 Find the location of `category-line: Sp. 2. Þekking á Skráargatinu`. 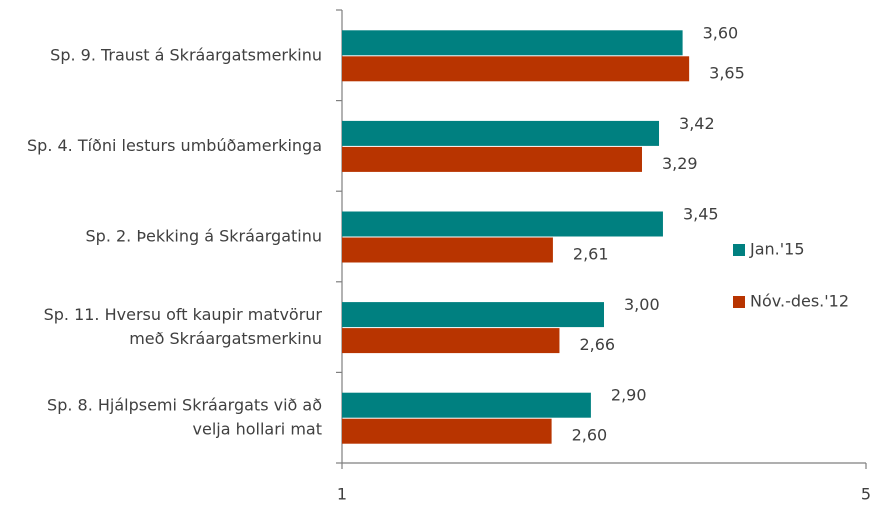

category-line: Sp. 2. Þekking á Skráargatinu is located at coordinates (204, 235).